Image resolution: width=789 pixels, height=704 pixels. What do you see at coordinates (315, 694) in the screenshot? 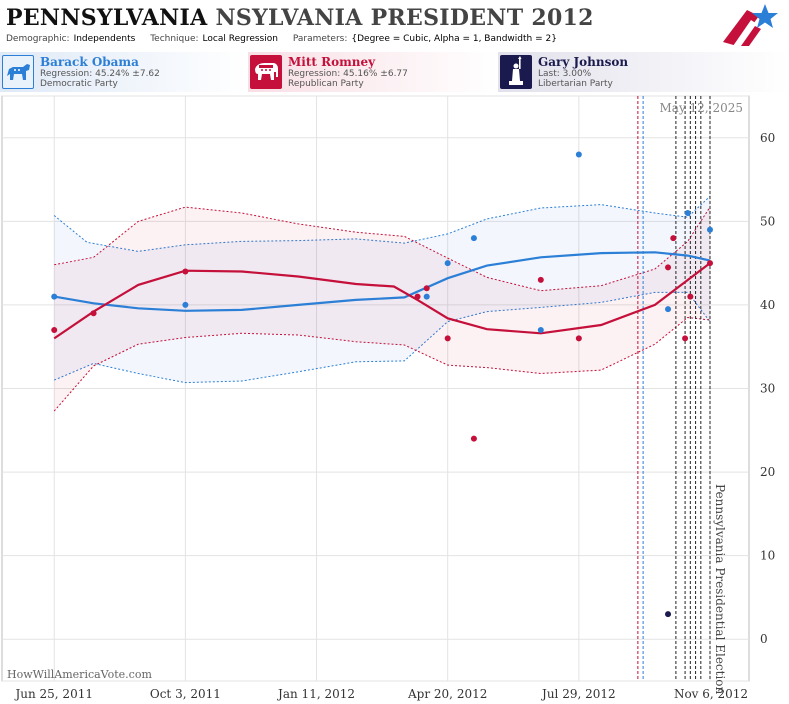
I see `x-tick-label: Jan 11, 2012` at bounding box center [315, 694].